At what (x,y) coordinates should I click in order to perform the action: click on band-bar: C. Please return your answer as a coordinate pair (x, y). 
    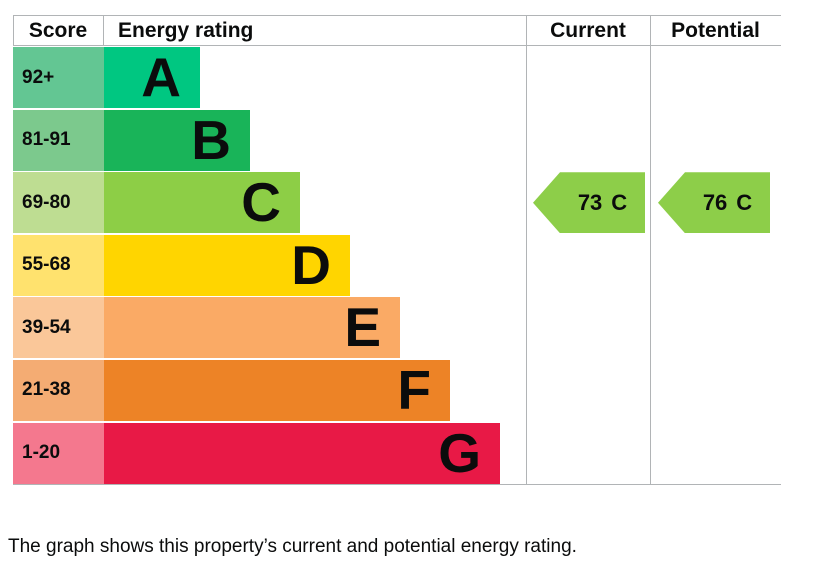
    Looking at the image, I should click on (202, 202).